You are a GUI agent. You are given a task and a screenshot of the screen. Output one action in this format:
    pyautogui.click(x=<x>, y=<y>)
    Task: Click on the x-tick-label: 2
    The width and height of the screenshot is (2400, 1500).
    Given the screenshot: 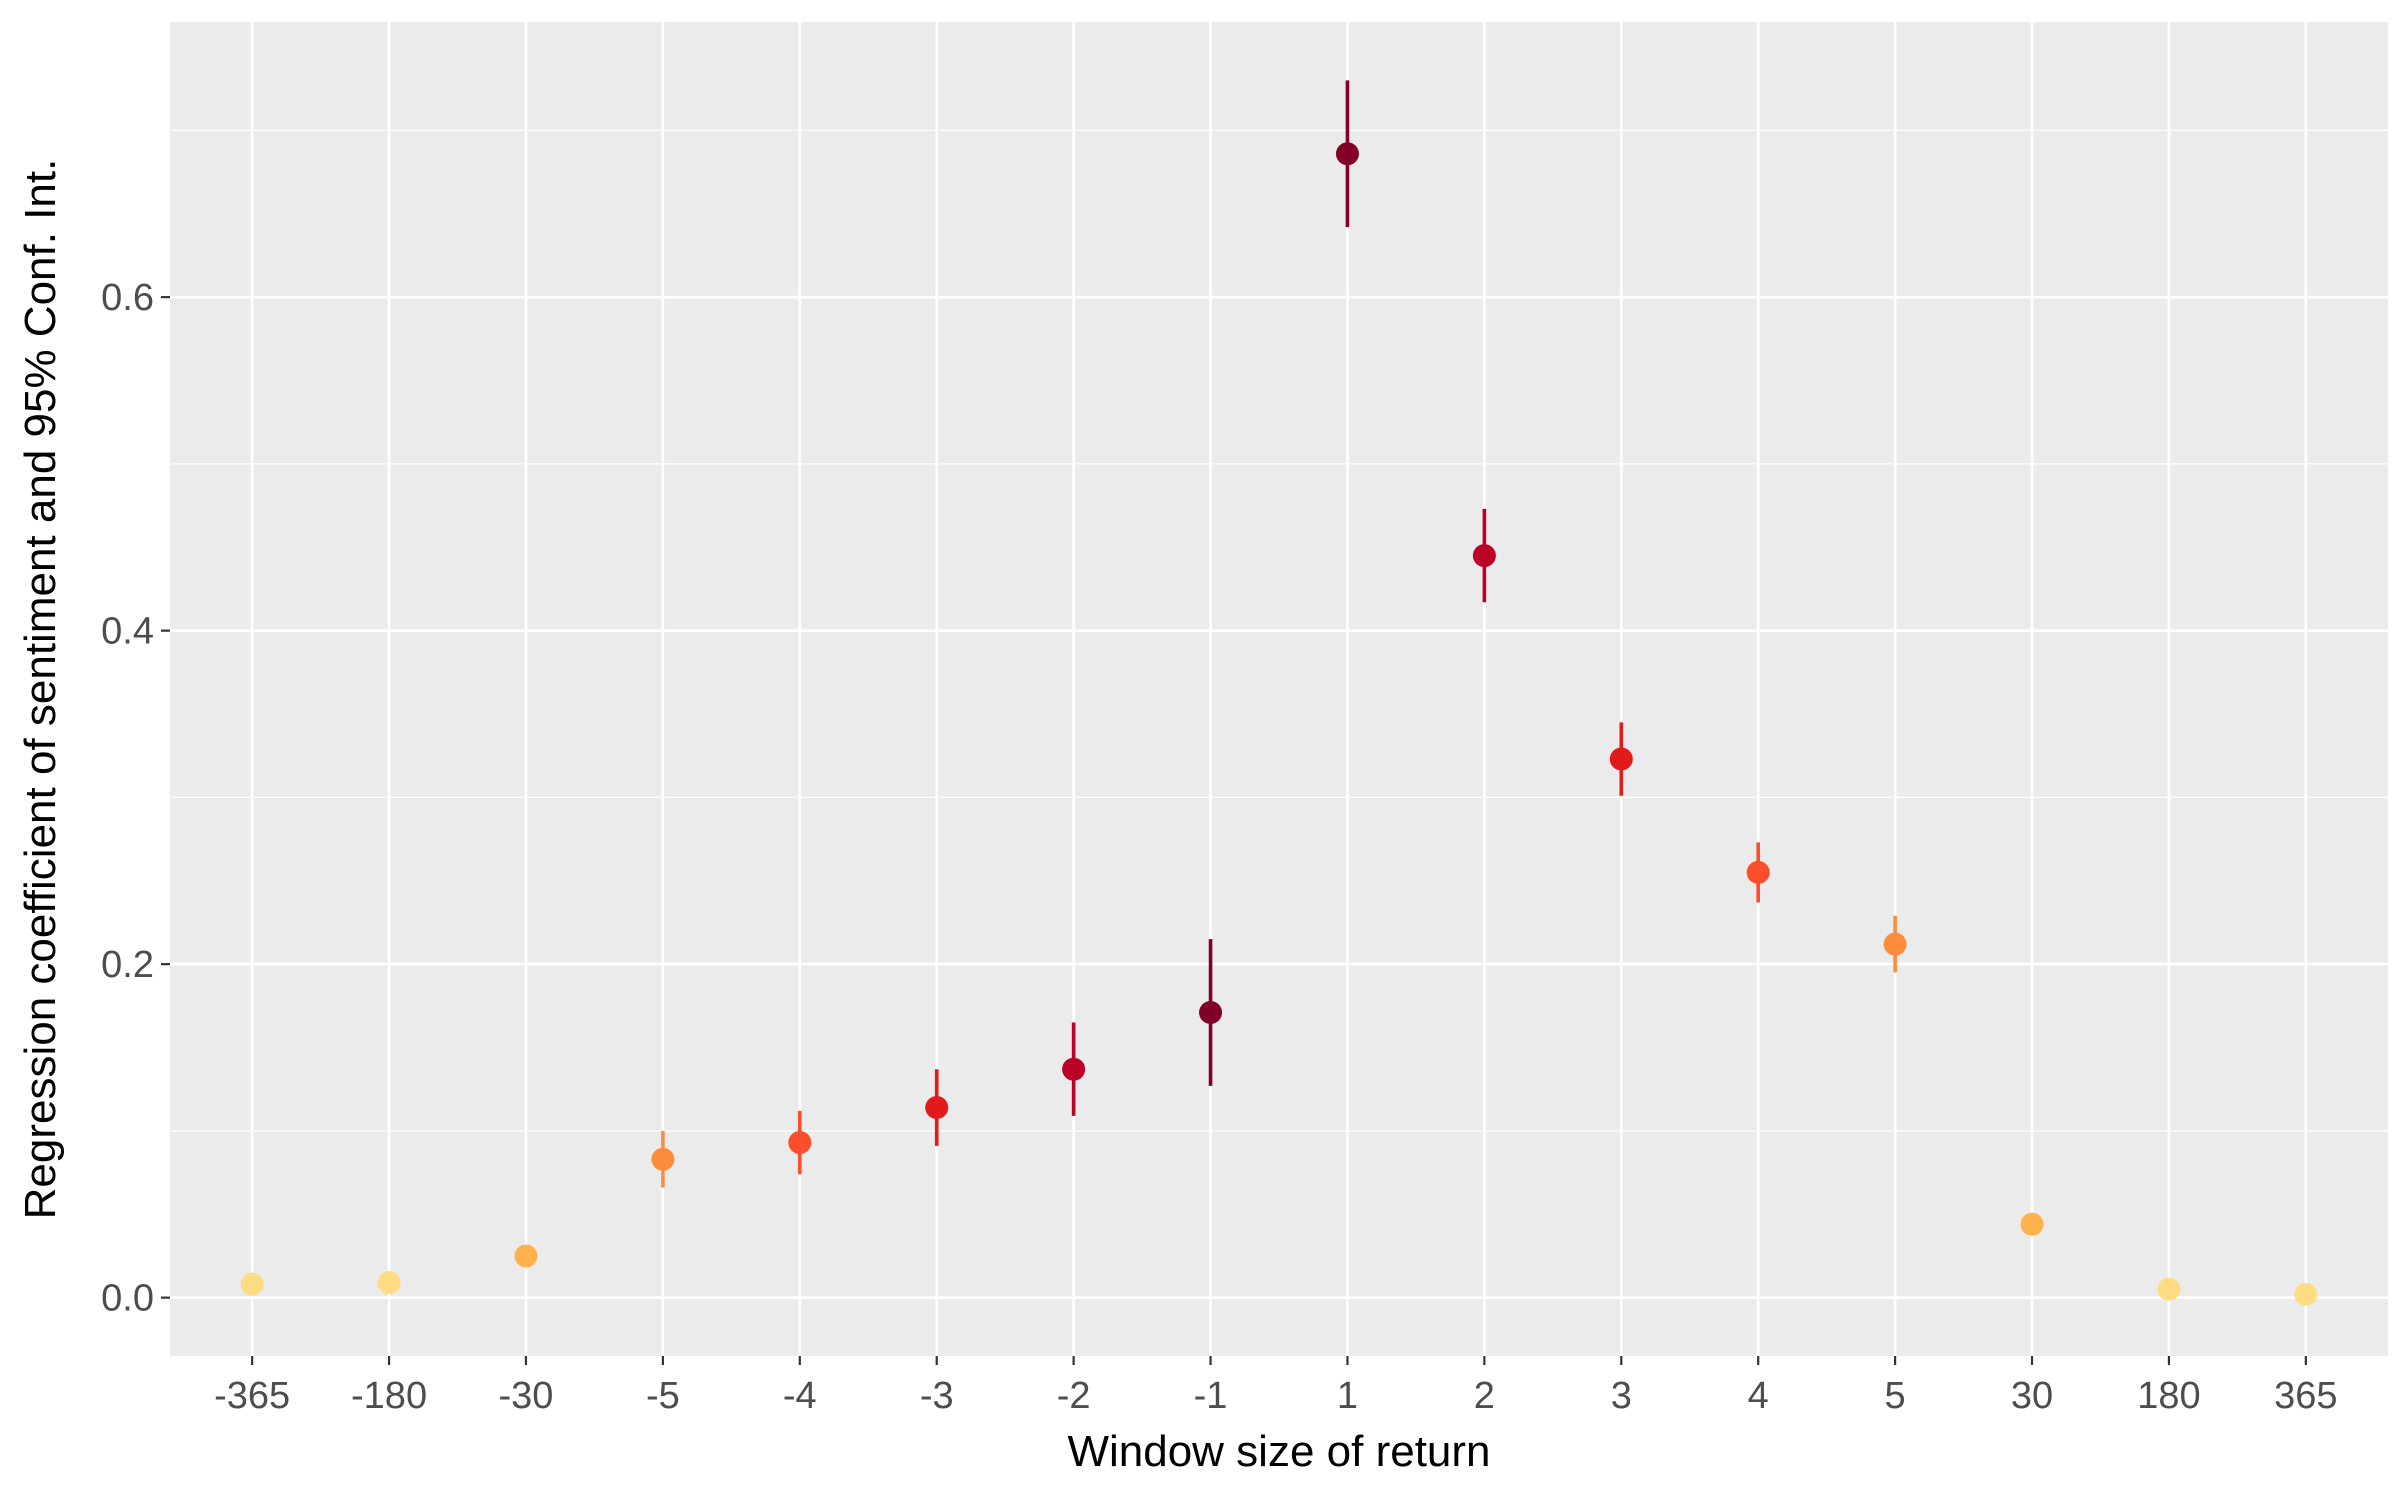 What is the action you would take?
    pyautogui.click(x=1484, y=1396)
    